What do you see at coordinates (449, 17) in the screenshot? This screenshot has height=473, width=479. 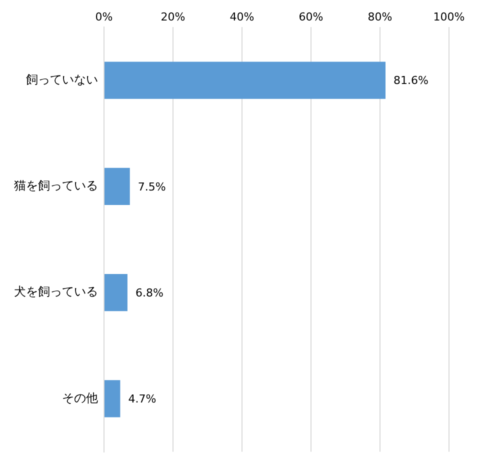 I see `x-tick-label: 100%` at bounding box center [449, 17].